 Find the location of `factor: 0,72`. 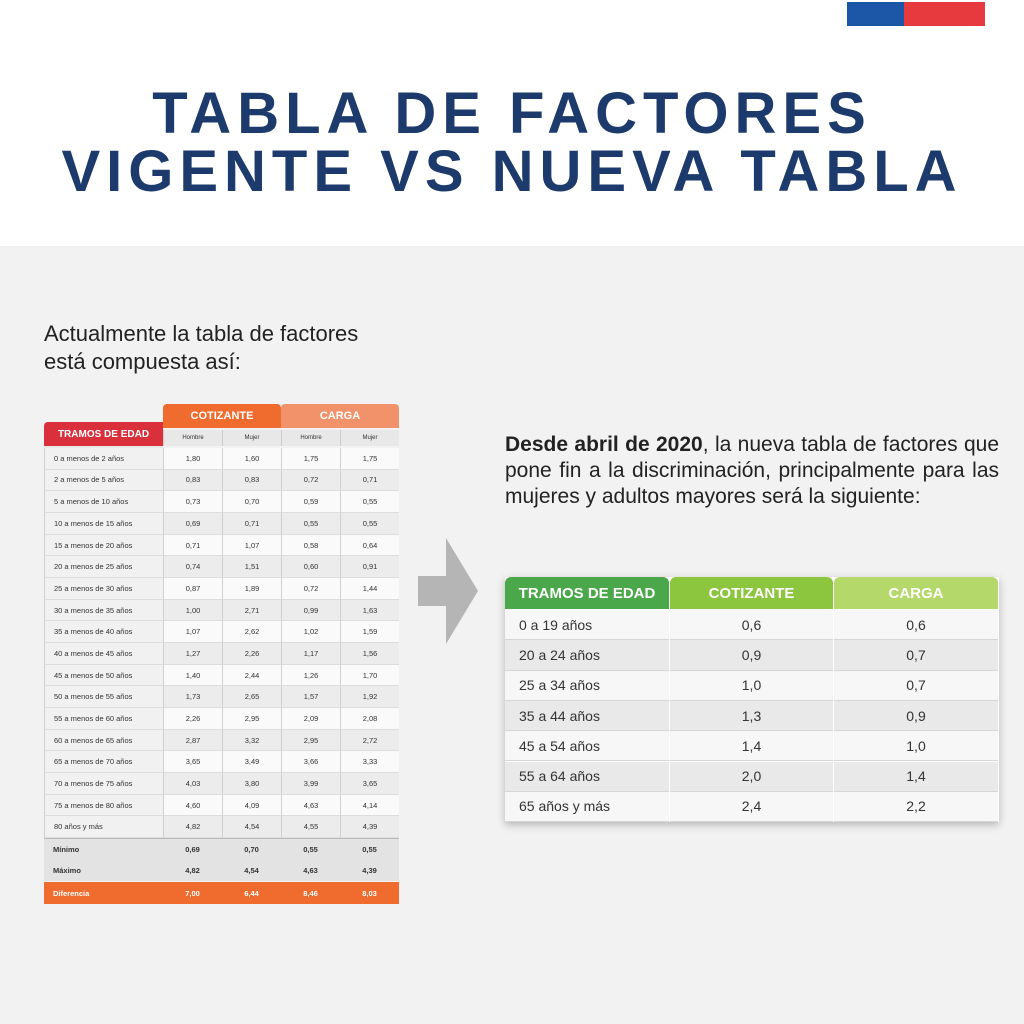

factor: 0,72 is located at coordinates (310, 589).